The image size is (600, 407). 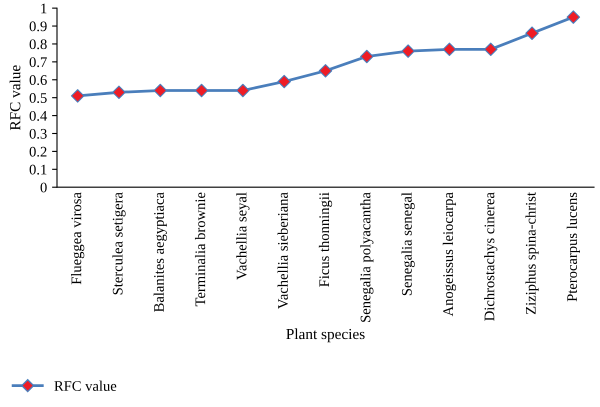 What do you see at coordinates (77, 238) in the screenshot?
I see `x-tick-label: Flueggea virosa` at bounding box center [77, 238].